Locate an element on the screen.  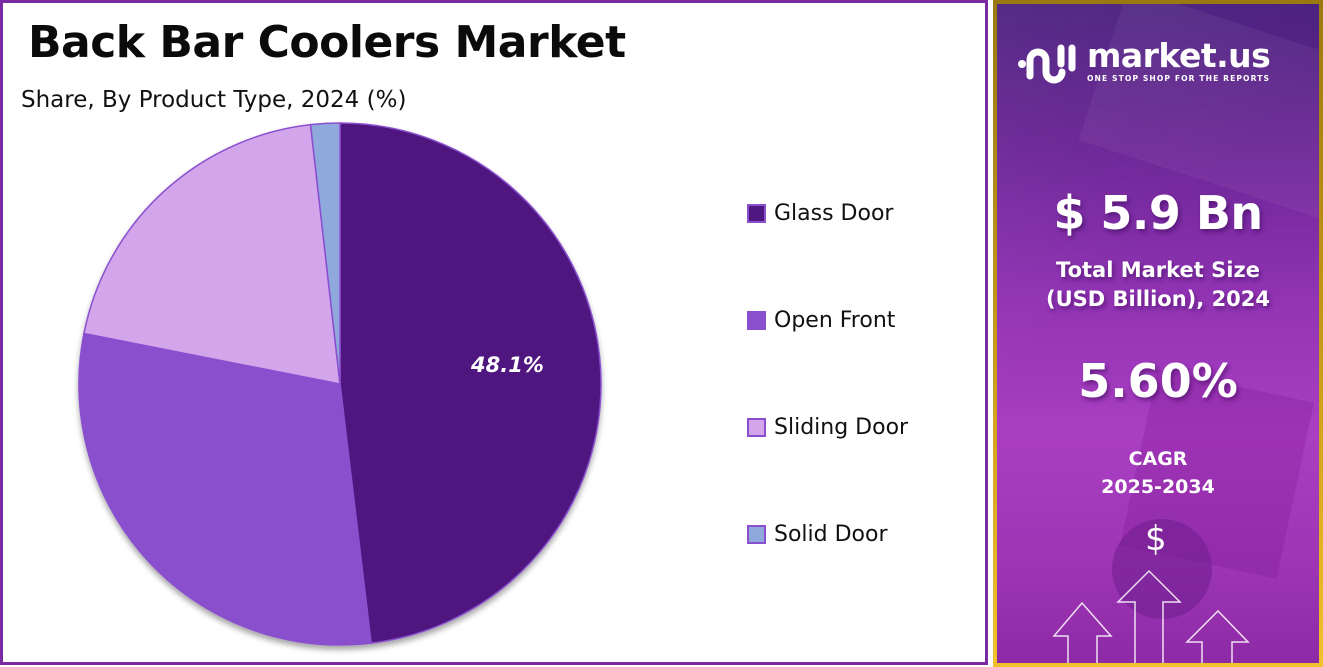
market-size-label-line2: (USD Billion), 2024 is located at coordinates (1158, 299).